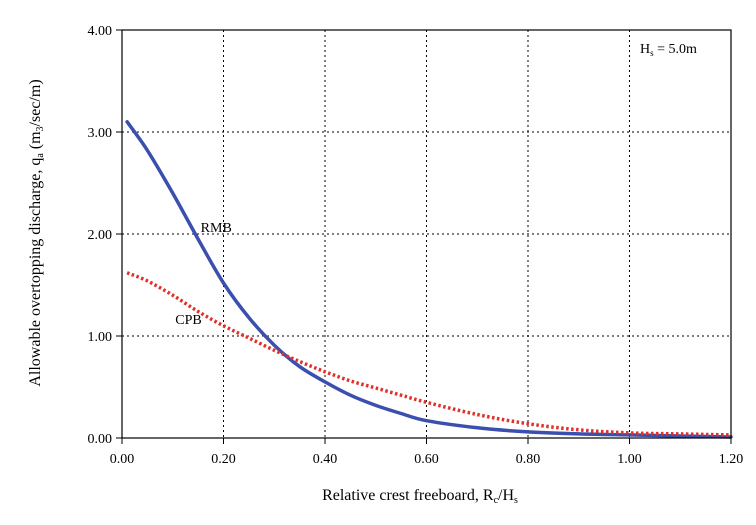 The image size is (756, 525). Describe the element at coordinates (223, 459) in the screenshot. I see `x-tick-label: 0.20` at that location.